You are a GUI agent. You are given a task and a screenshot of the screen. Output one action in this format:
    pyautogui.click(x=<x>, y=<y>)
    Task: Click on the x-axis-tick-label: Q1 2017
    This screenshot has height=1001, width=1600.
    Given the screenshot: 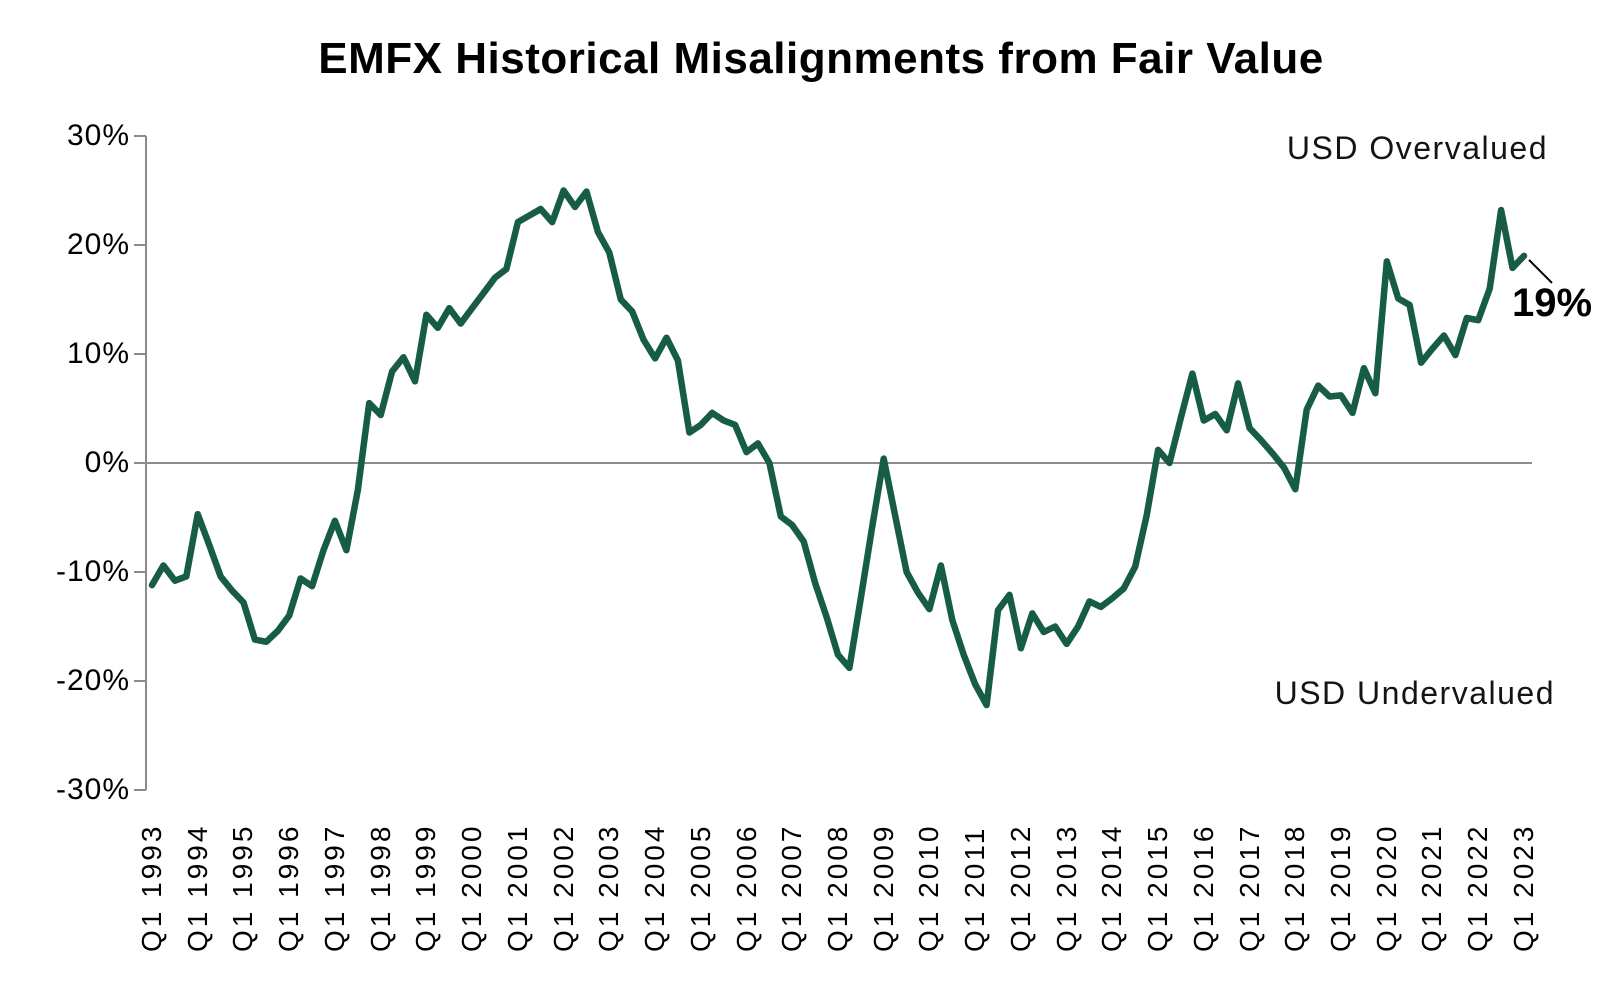 What is the action you would take?
    pyautogui.click(x=1249, y=887)
    